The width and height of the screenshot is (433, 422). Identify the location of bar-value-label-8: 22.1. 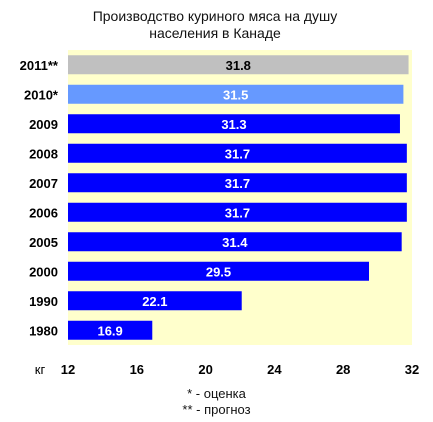
(154, 301).